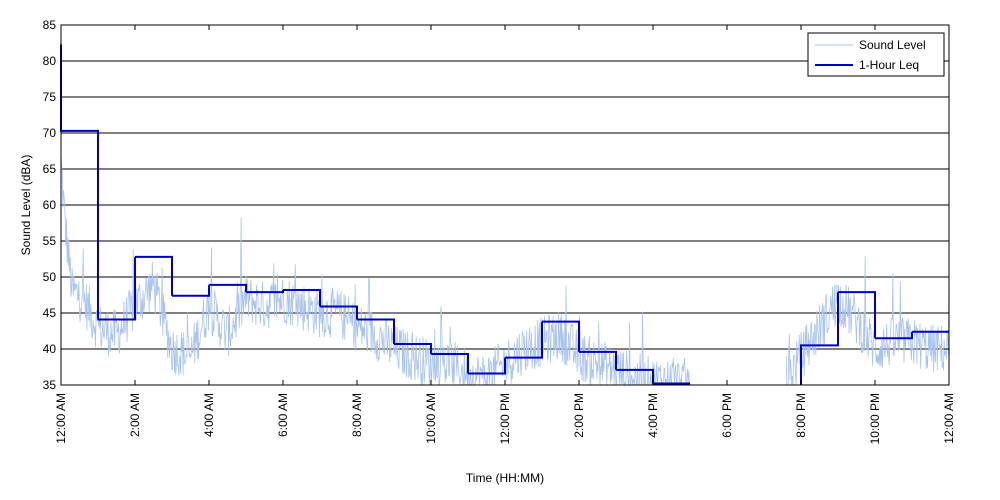  What do you see at coordinates (283, 415) in the screenshot?
I see `x-tick-label: 6:00 AM` at bounding box center [283, 415].